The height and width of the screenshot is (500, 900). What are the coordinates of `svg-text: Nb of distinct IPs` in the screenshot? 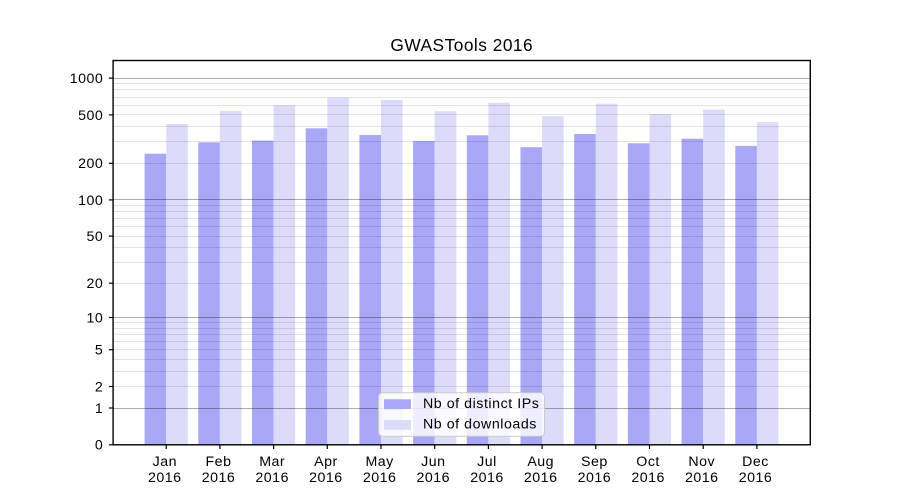 It's located at (481, 404).